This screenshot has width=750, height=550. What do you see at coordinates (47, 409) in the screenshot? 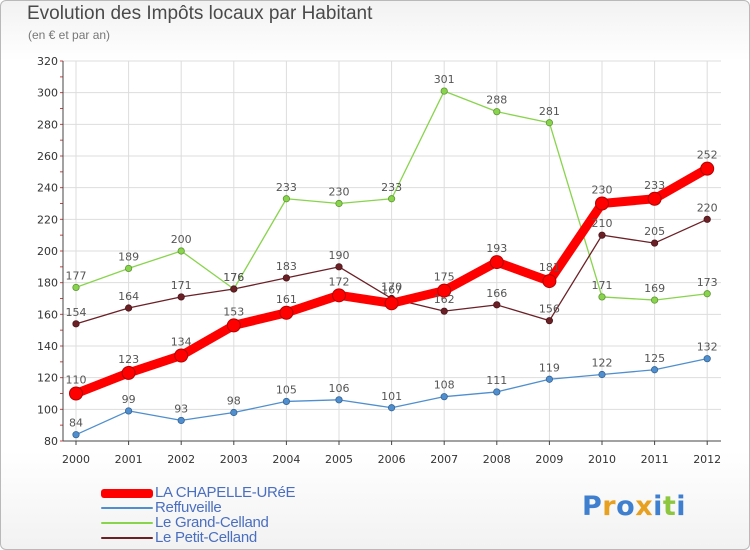
I see `y-tick-label: 100` at bounding box center [47, 409].